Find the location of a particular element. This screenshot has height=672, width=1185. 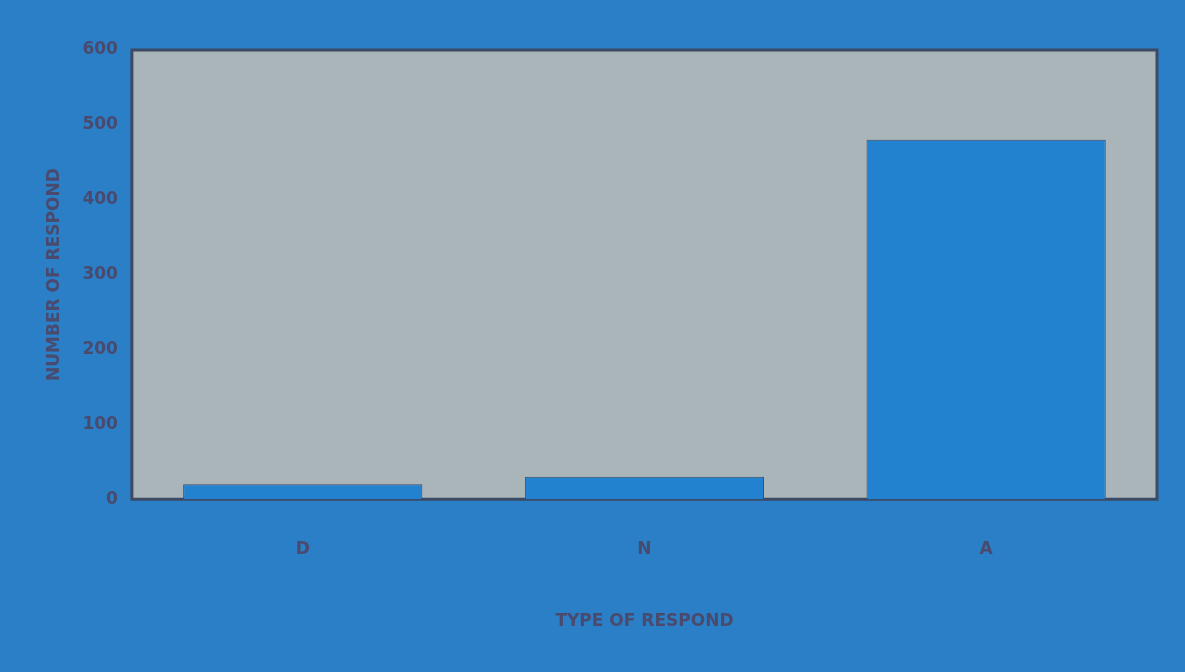

y-tick-label: 300 is located at coordinates (100, 273).